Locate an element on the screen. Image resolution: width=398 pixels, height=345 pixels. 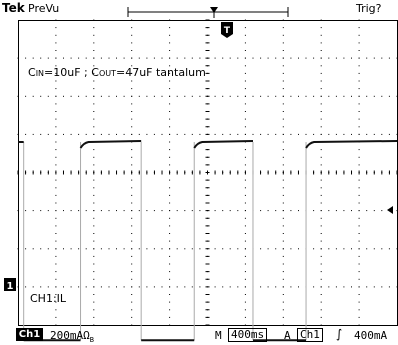
capacitor-annotation: CIN=10uF ; COUT=47uF tantalum is located at coordinates (117, 72).